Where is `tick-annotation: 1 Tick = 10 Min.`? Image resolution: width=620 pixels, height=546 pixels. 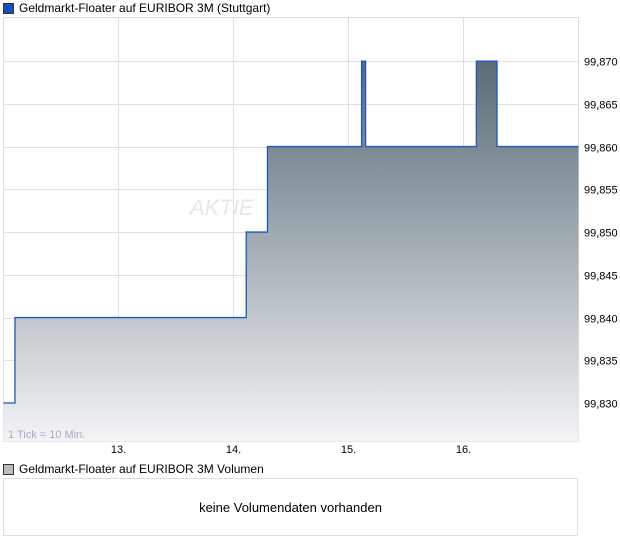
tick-annotation: 1 Tick = 10 Min. is located at coordinates (46, 435).